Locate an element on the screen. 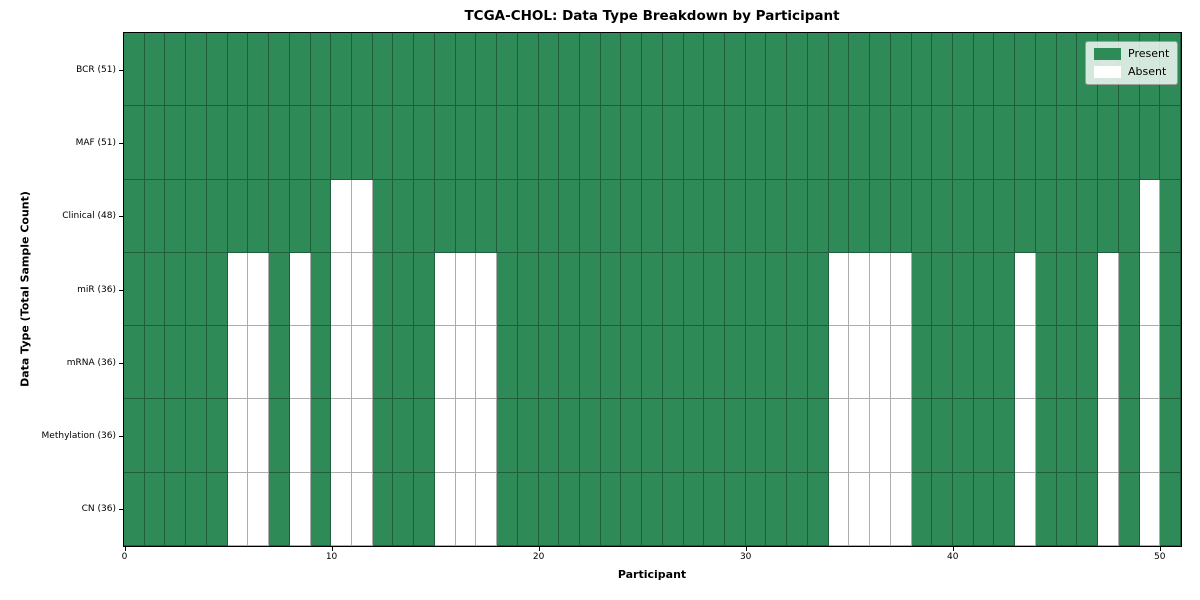 This screenshot has width=1200, height=600. legend-item-present: Present is located at coordinates (1131, 54).